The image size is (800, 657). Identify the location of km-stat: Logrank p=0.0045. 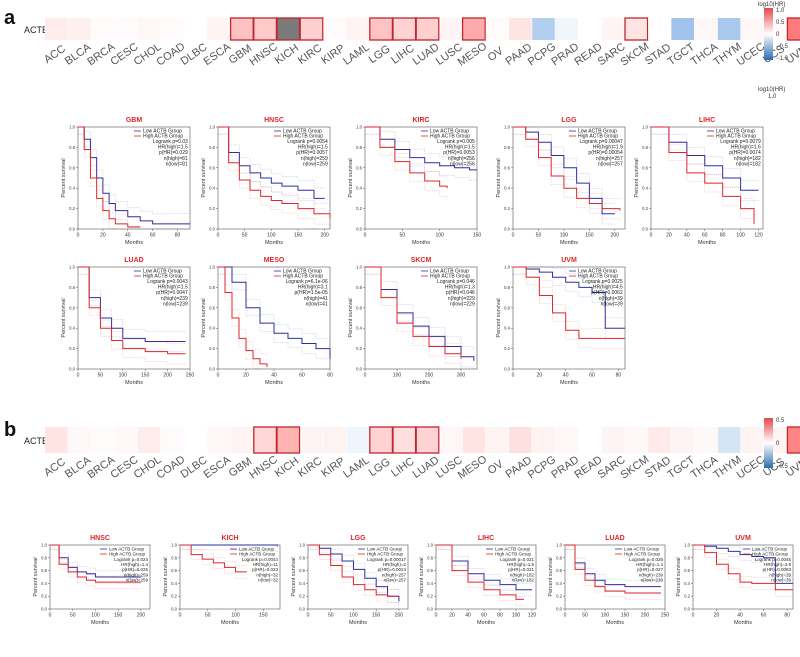
(773, 559).